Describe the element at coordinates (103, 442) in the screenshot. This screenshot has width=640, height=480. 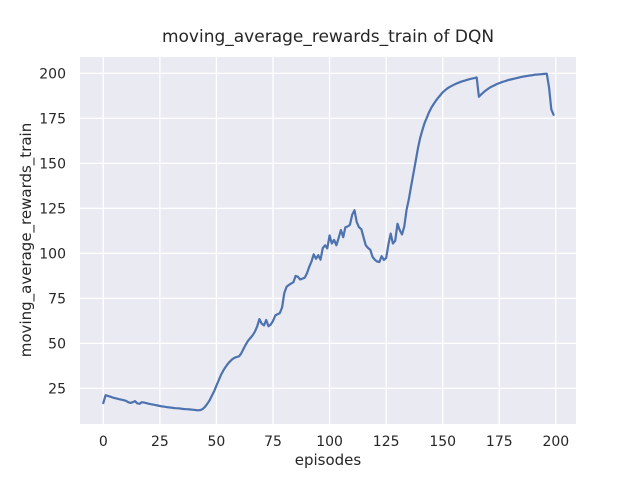
I see `x-tick-label: 0` at that location.